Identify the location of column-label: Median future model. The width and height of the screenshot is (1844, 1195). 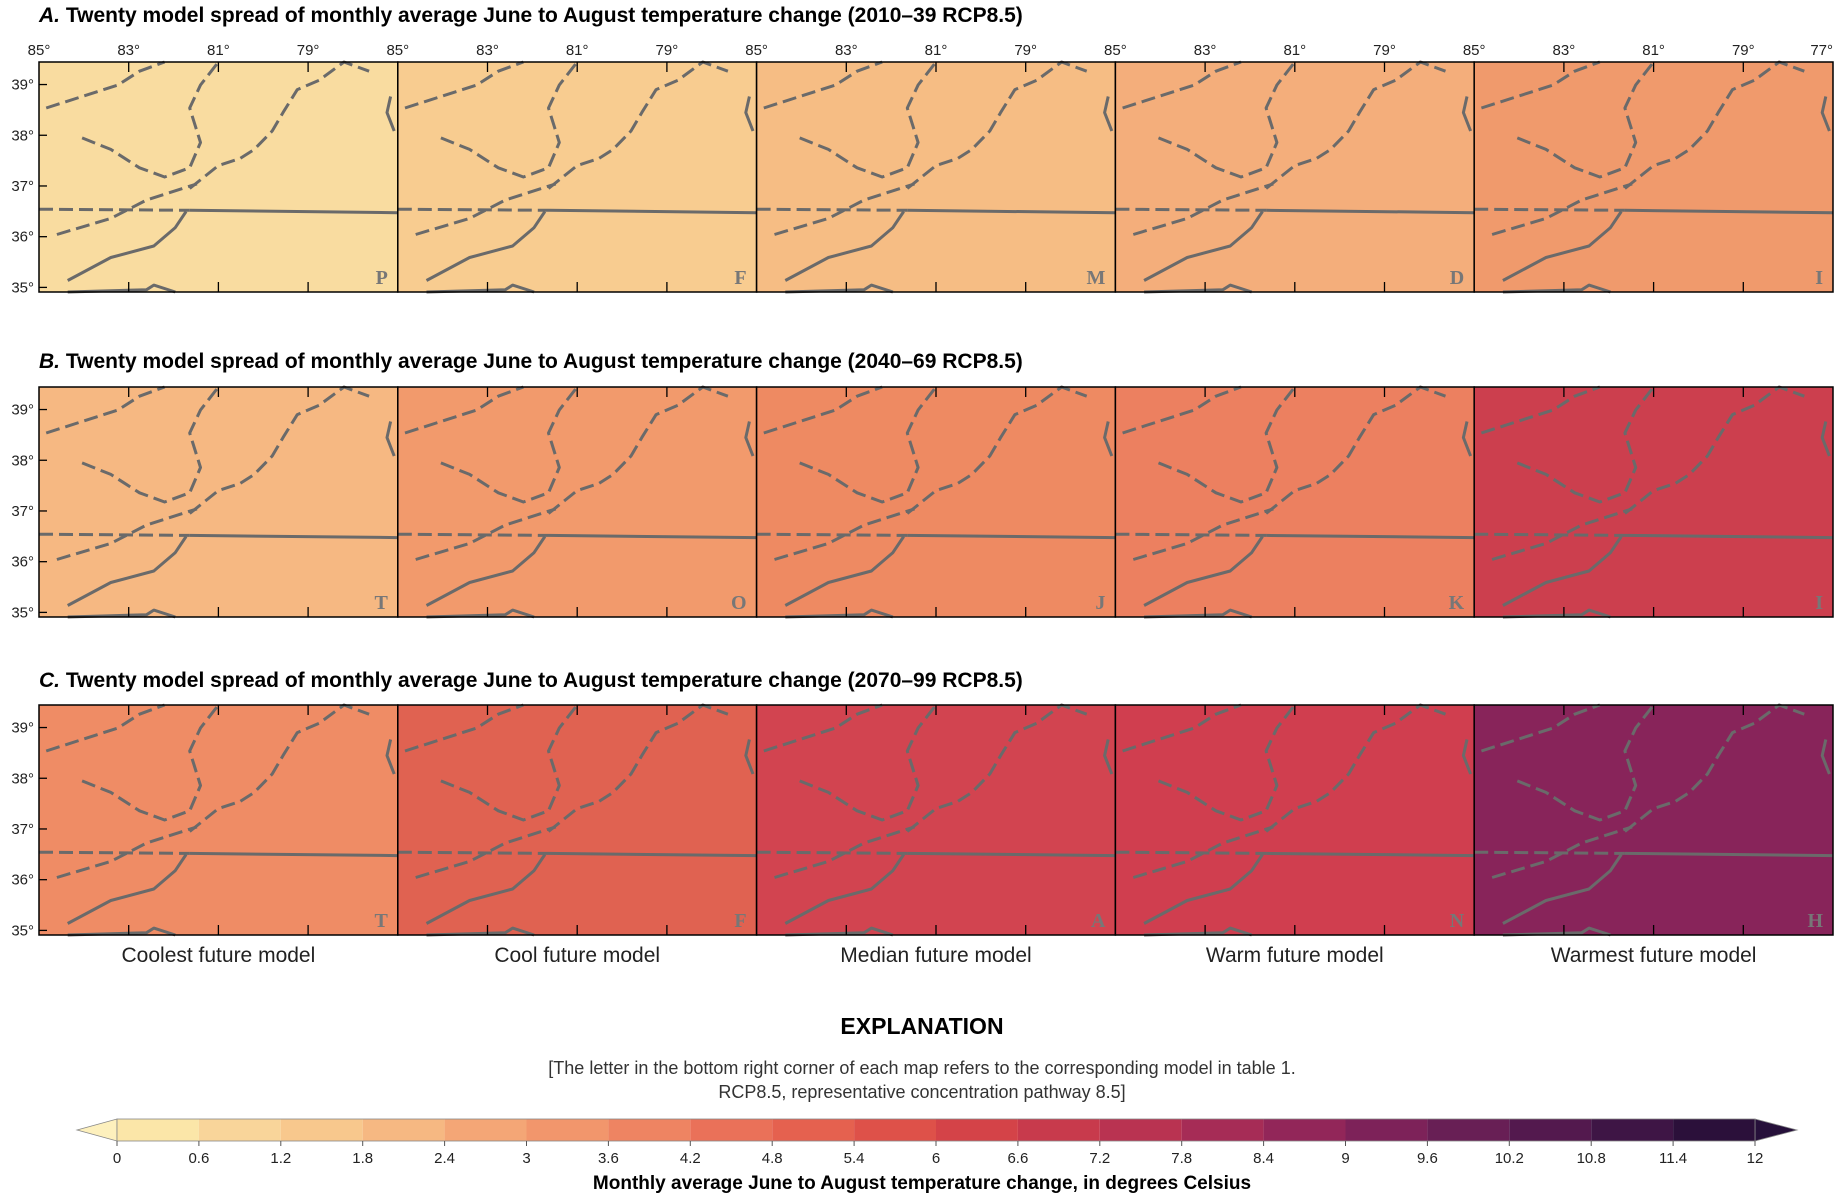
(935, 955).